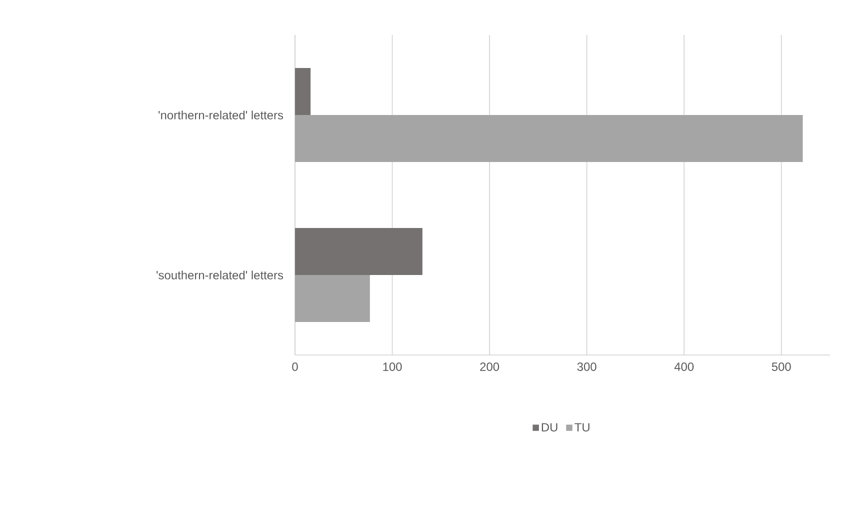 The image size is (867, 518). Describe the element at coordinates (490, 366) in the screenshot. I see `x-tick-label: 200` at that location.